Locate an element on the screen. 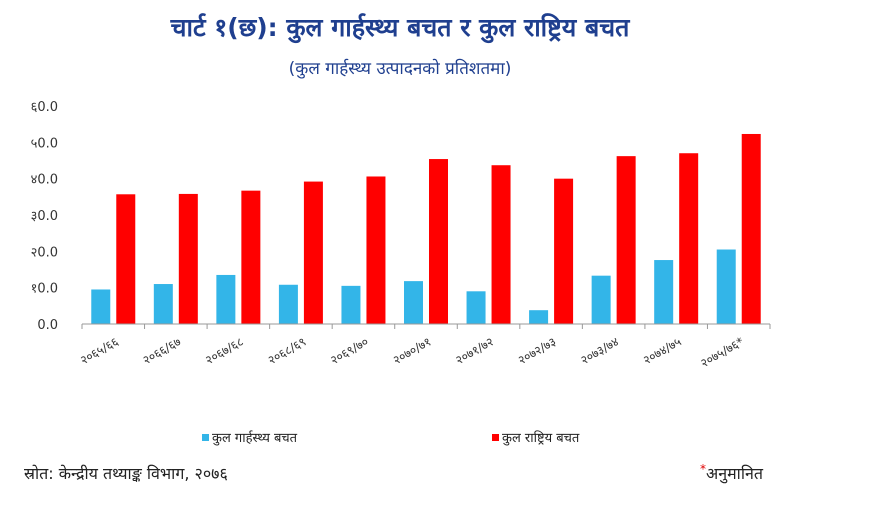 The image size is (890, 509). x-tick-label: २०६७/६८ is located at coordinates (224, 350).